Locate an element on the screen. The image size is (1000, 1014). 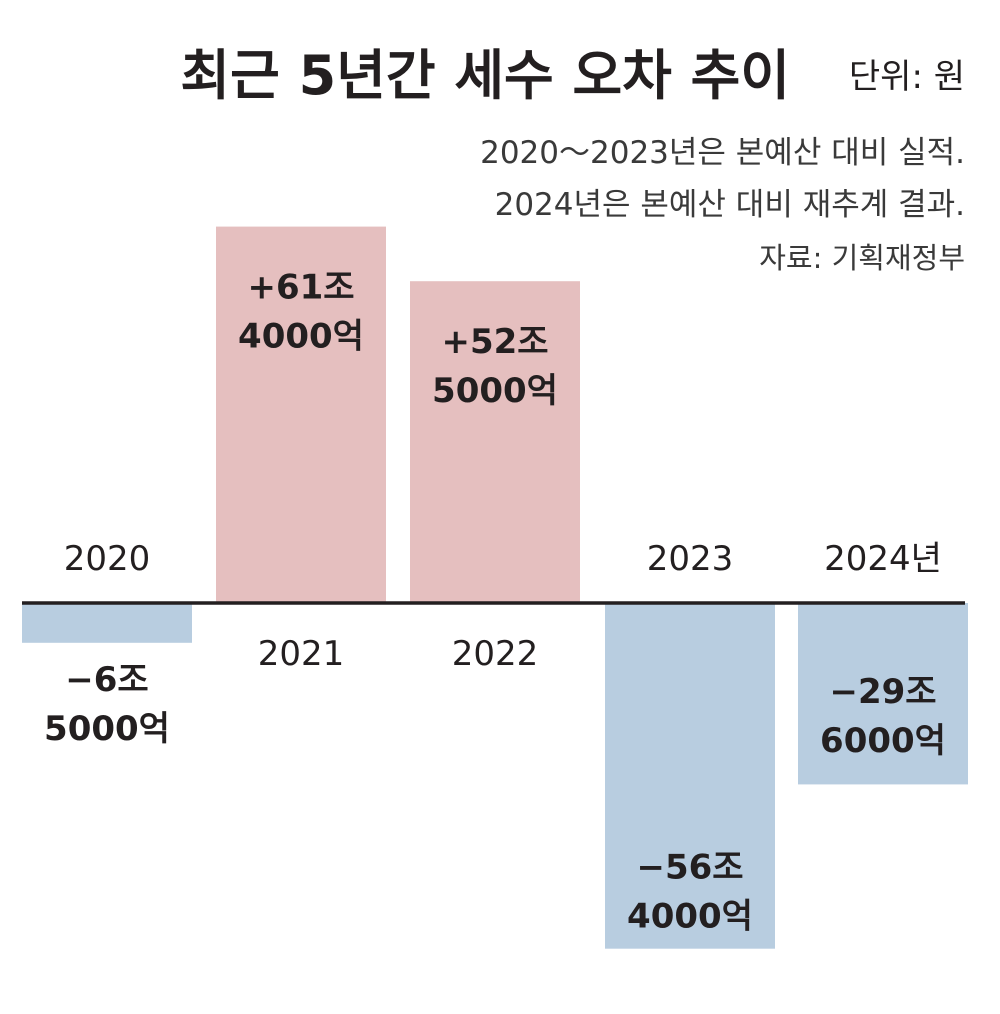
category-label: 2021 is located at coordinates (301, 654).